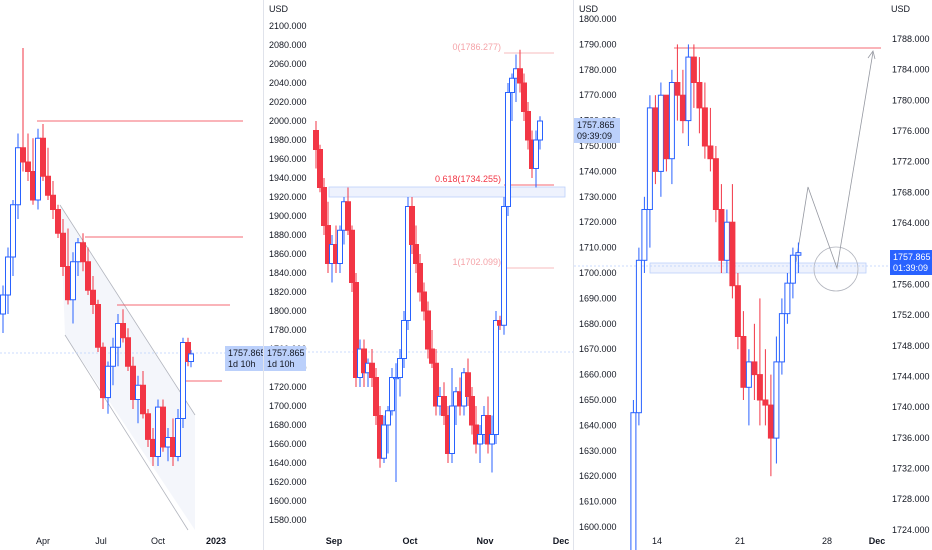  Describe the element at coordinates (911, 162) in the screenshot. I see `y-tick-label-right: 1772.000` at that location.